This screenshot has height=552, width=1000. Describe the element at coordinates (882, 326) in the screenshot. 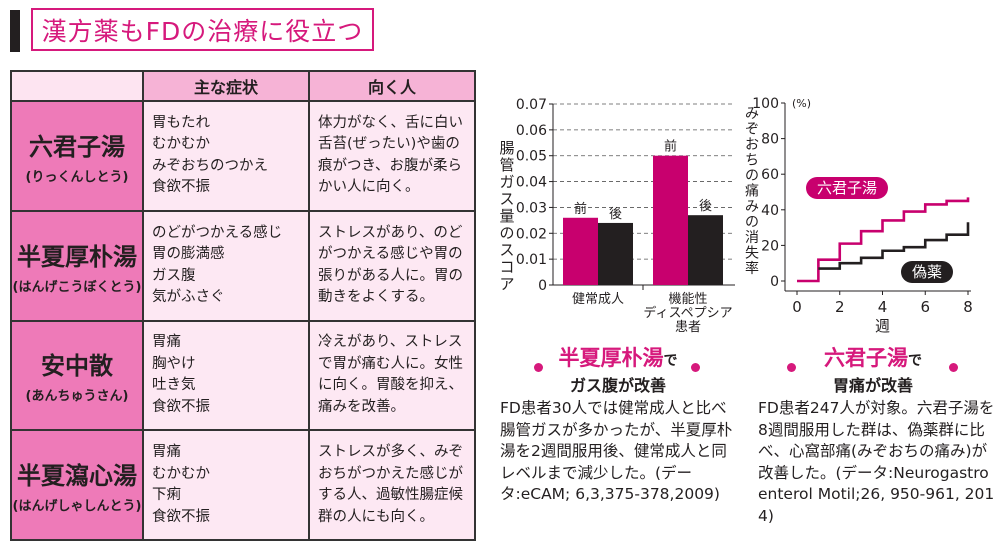

I see `x-axis-label: 週` at that location.